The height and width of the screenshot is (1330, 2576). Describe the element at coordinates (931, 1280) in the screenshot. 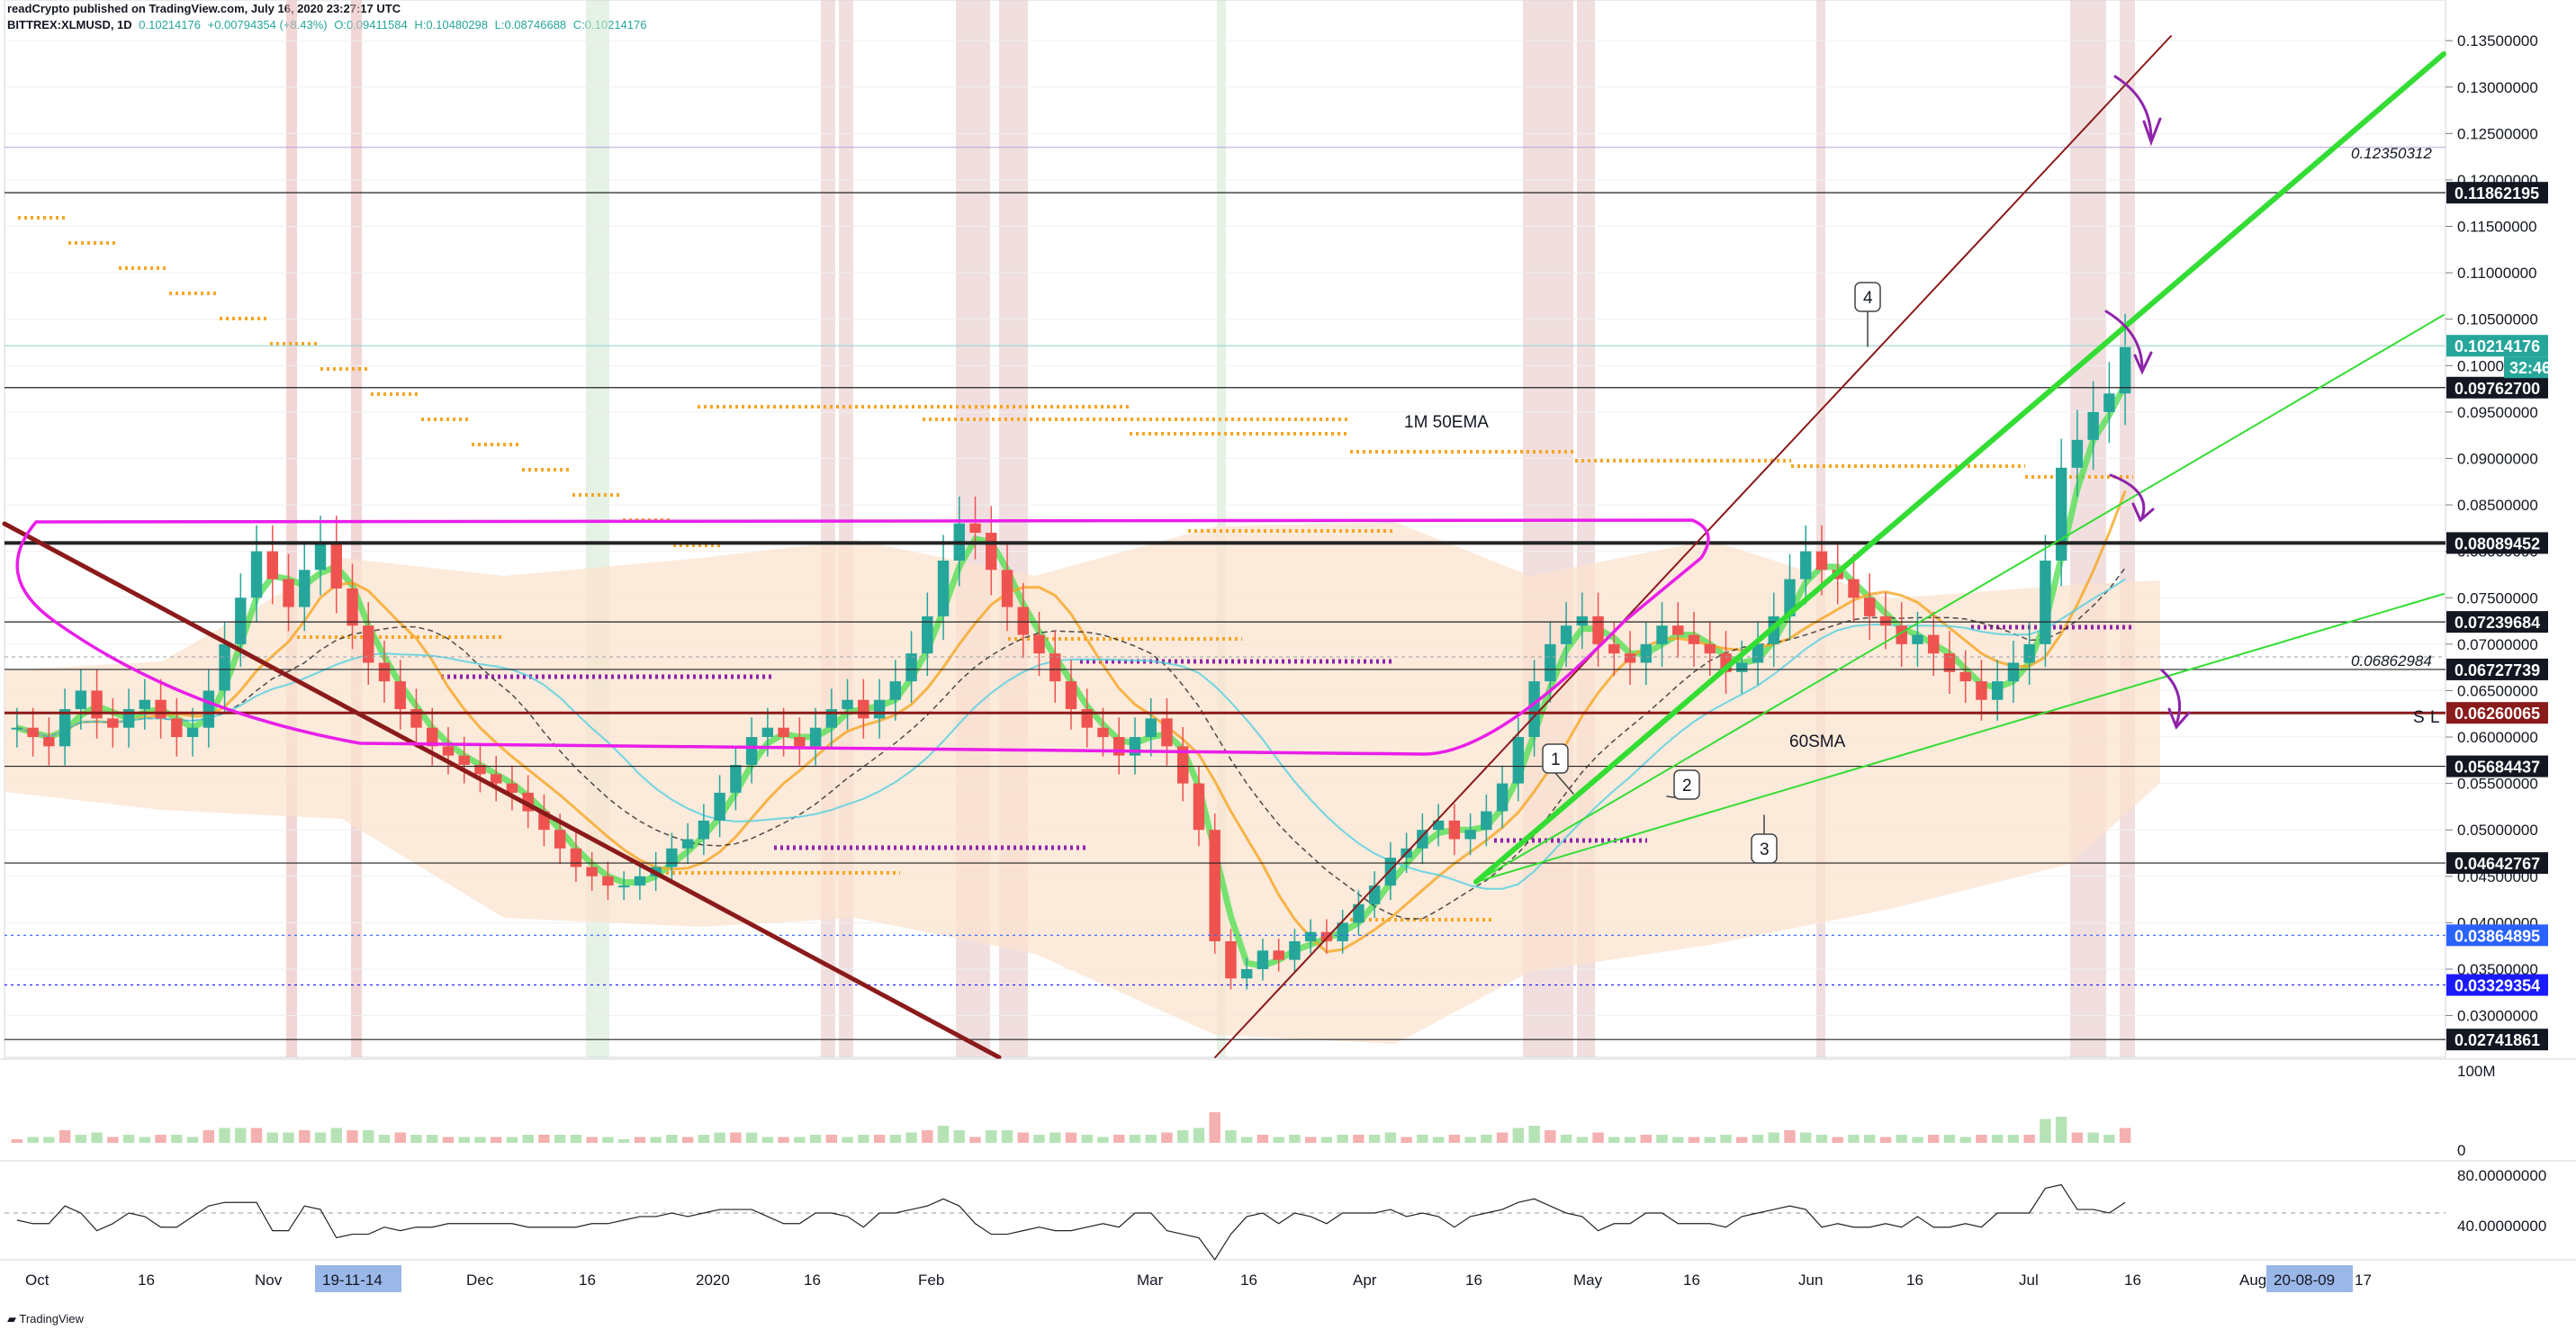

I see `x-tick-label: Feb` at that location.